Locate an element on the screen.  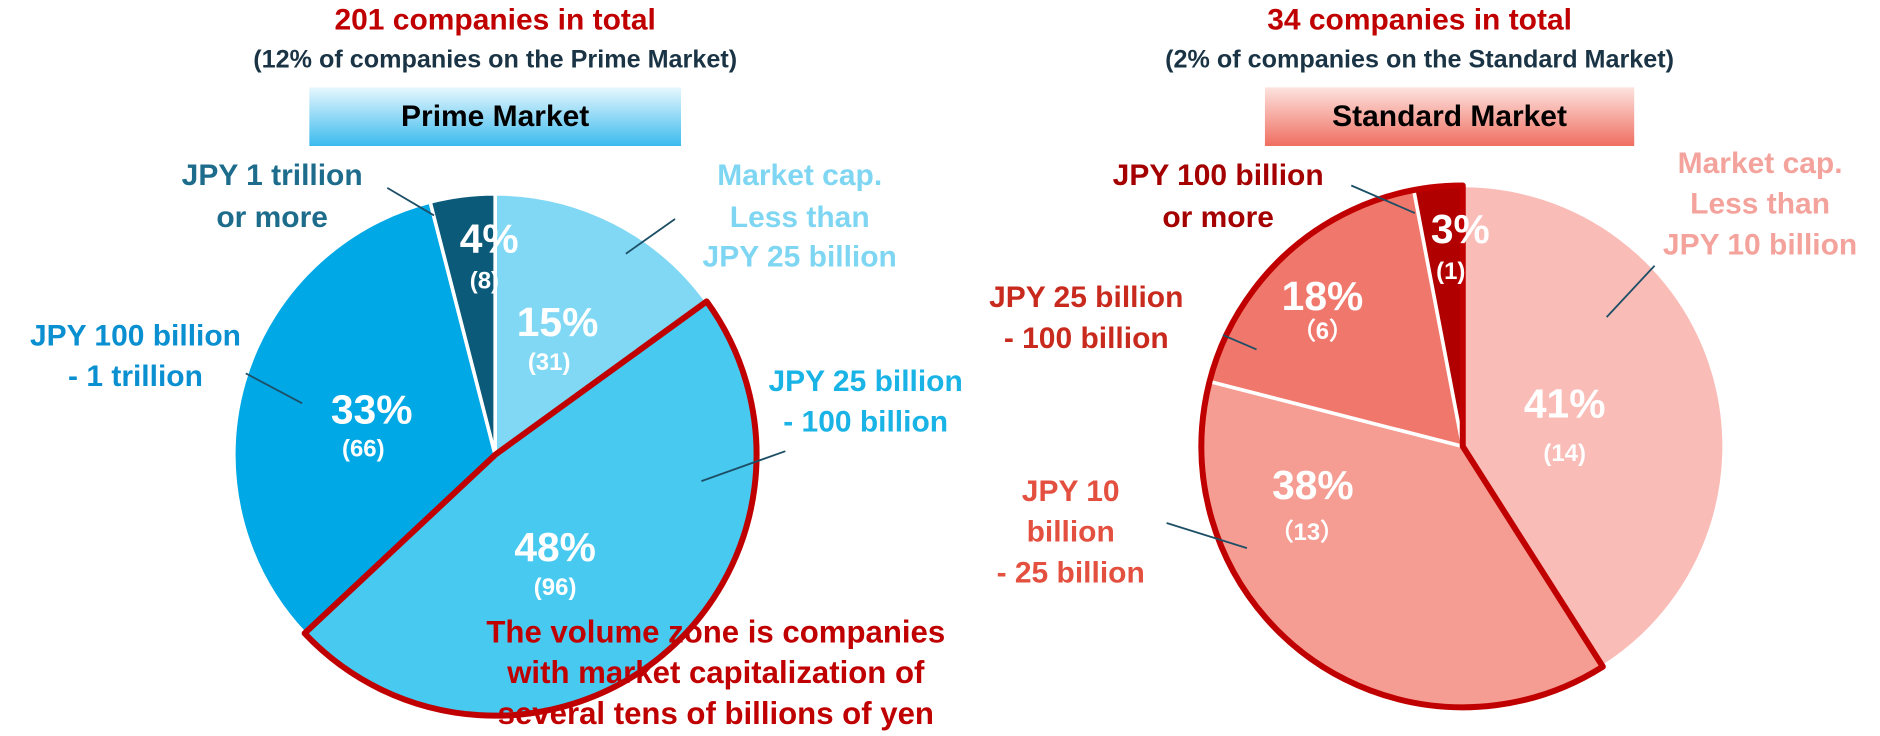
highlight-outline is located at coordinates (530, 508).